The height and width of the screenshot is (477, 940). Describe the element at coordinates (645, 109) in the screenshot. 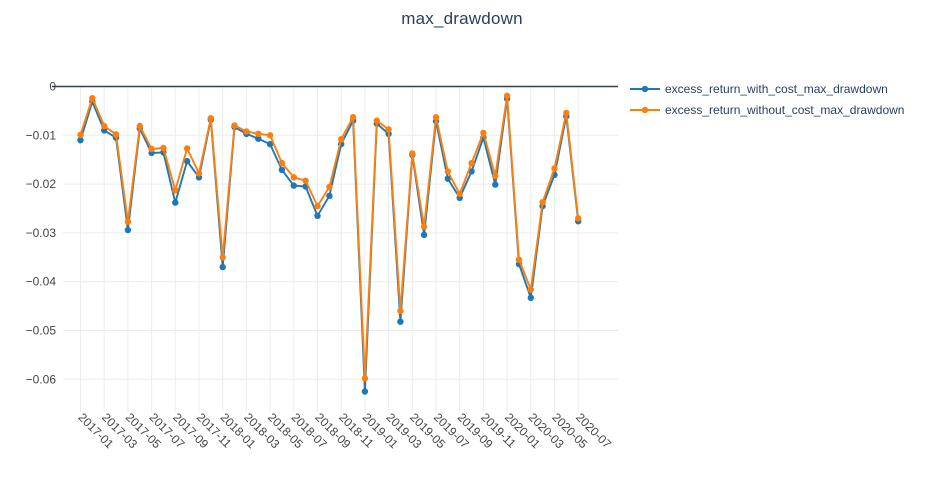

I see `legend-swatch-without-cost-icon` at that location.